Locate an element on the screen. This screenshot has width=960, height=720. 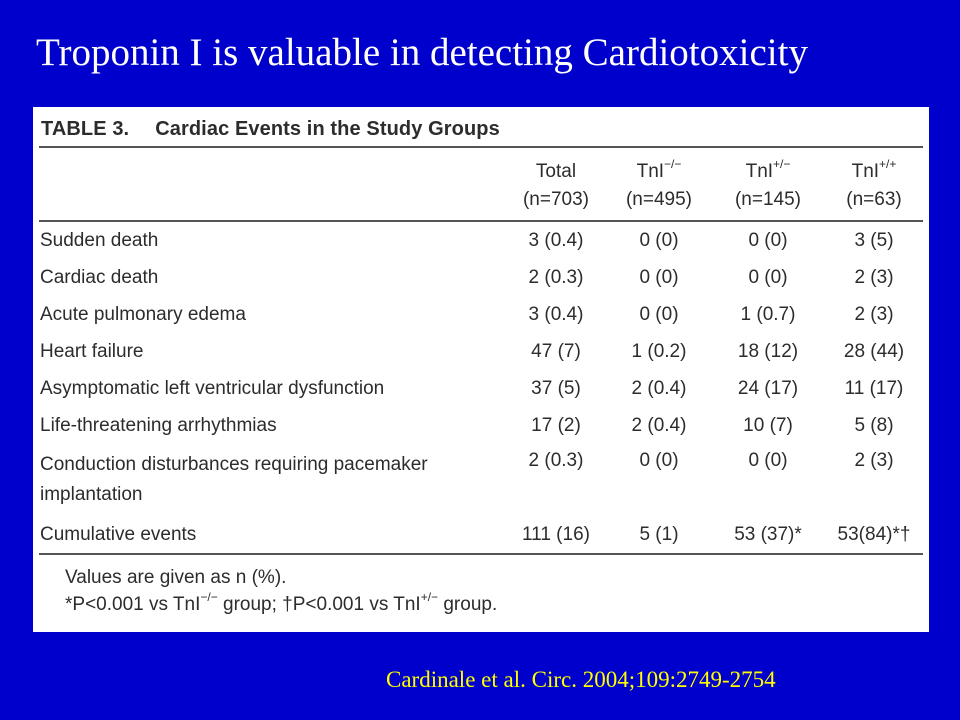
header-cell-blank is located at coordinates (272, 185).